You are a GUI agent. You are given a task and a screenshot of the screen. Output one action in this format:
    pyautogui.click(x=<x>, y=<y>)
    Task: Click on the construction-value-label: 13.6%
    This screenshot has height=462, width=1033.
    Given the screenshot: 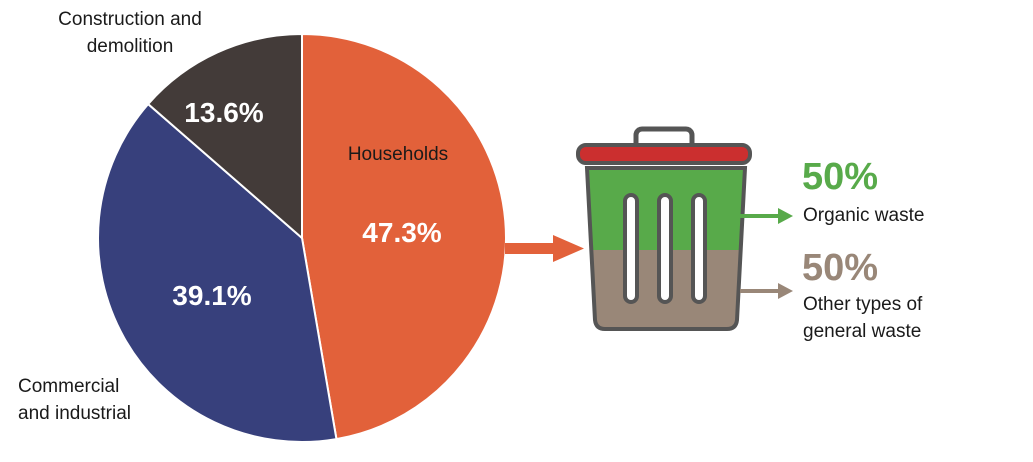 What is the action you would take?
    pyautogui.click(x=223, y=112)
    